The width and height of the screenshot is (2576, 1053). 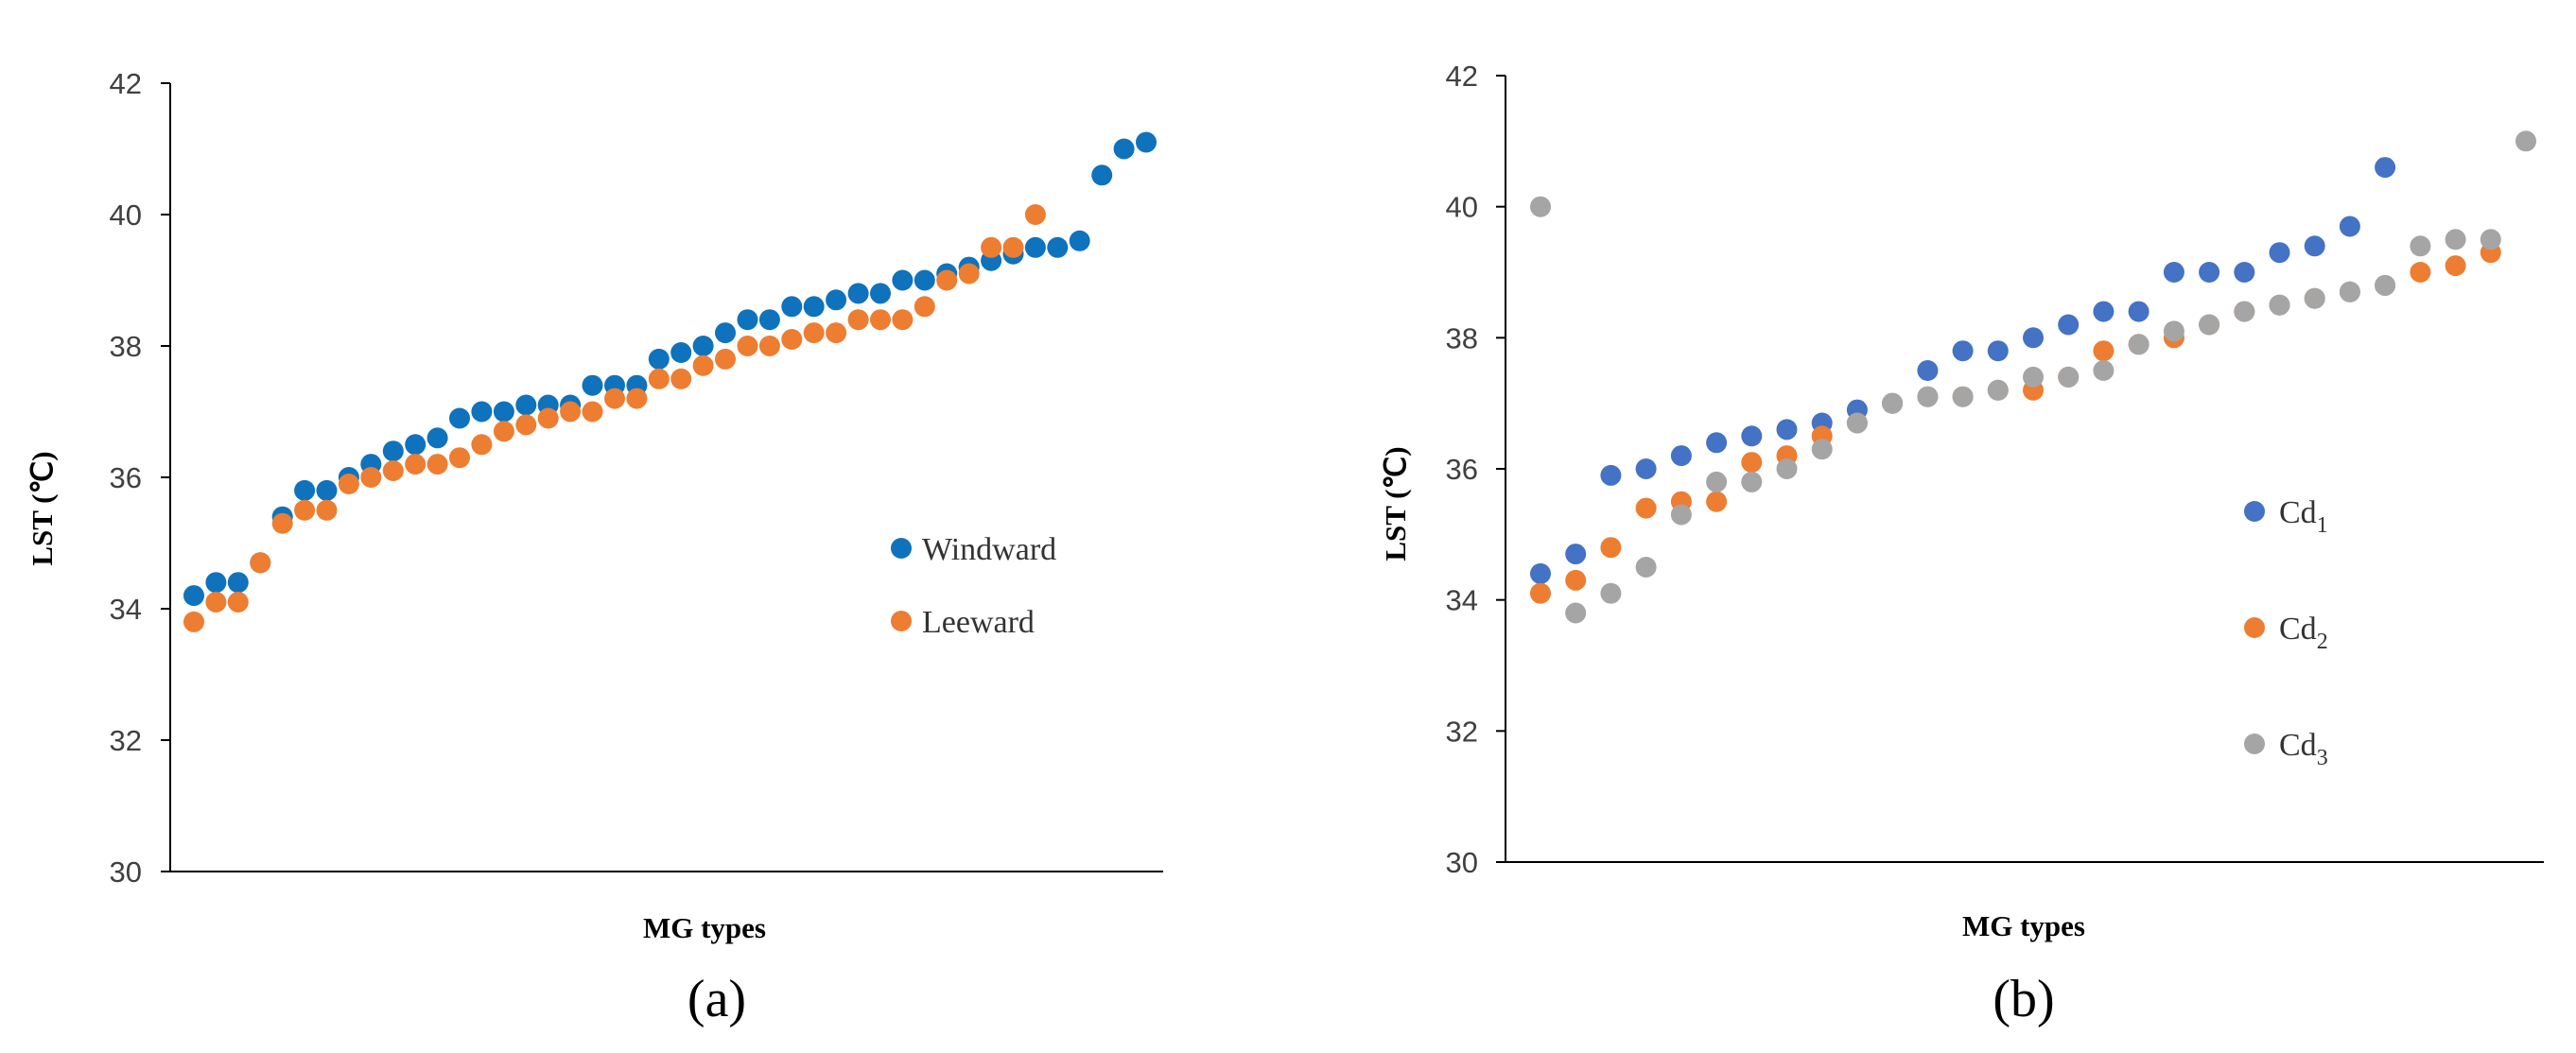 I want to click on y-tick-label: 34, so click(x=126, y=609).